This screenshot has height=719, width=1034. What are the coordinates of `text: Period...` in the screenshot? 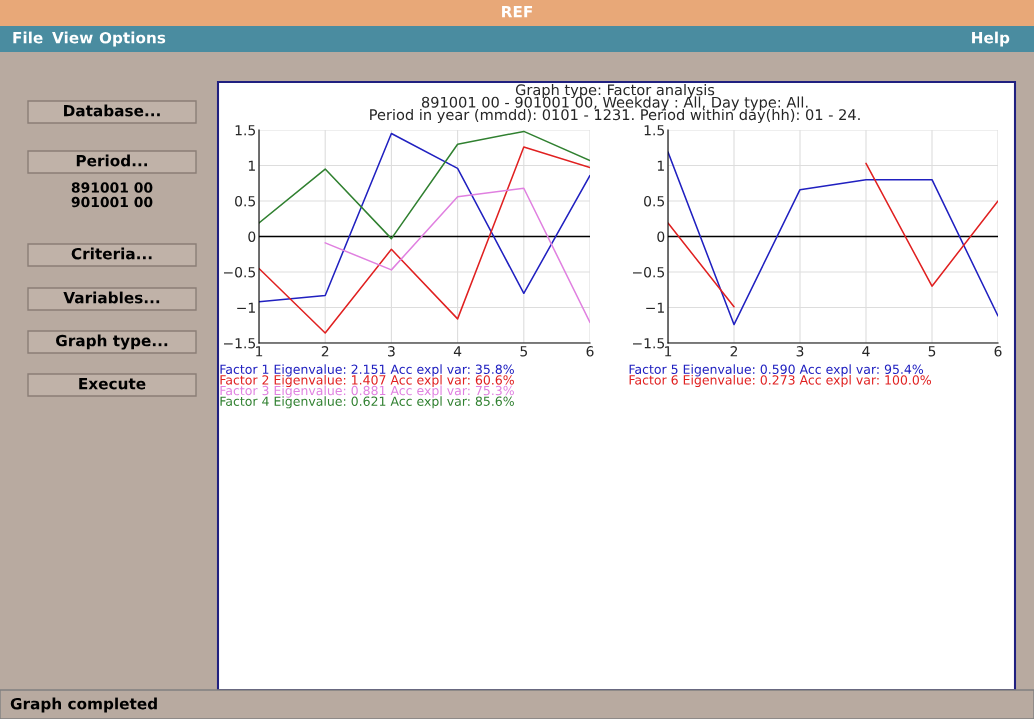 It's located at (112, 160).